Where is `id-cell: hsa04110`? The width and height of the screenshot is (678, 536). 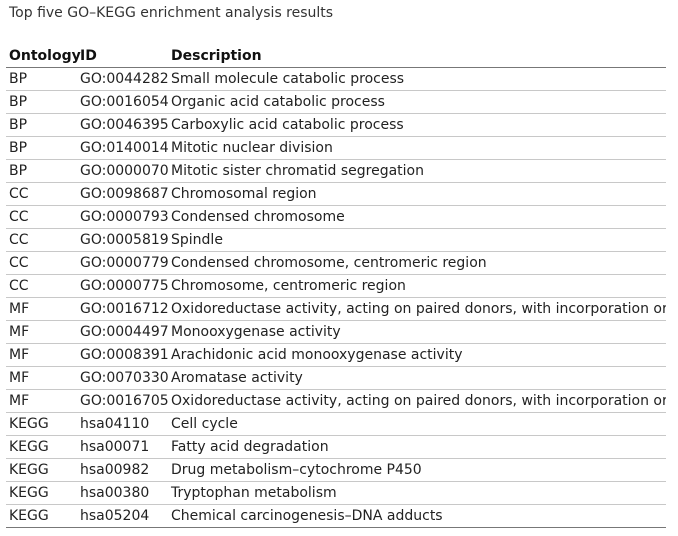
id-cell: hsa04110 is located at coordinates (122, 424).